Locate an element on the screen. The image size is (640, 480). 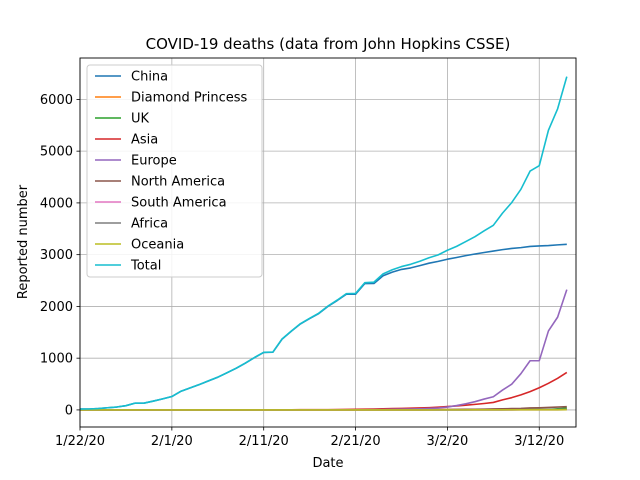
legend-label-uk: UK is located at coordinates (140, 119).